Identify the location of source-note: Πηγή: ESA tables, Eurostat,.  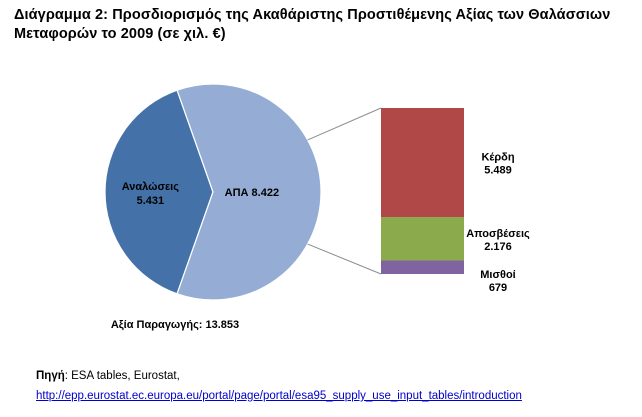
(108, 376).